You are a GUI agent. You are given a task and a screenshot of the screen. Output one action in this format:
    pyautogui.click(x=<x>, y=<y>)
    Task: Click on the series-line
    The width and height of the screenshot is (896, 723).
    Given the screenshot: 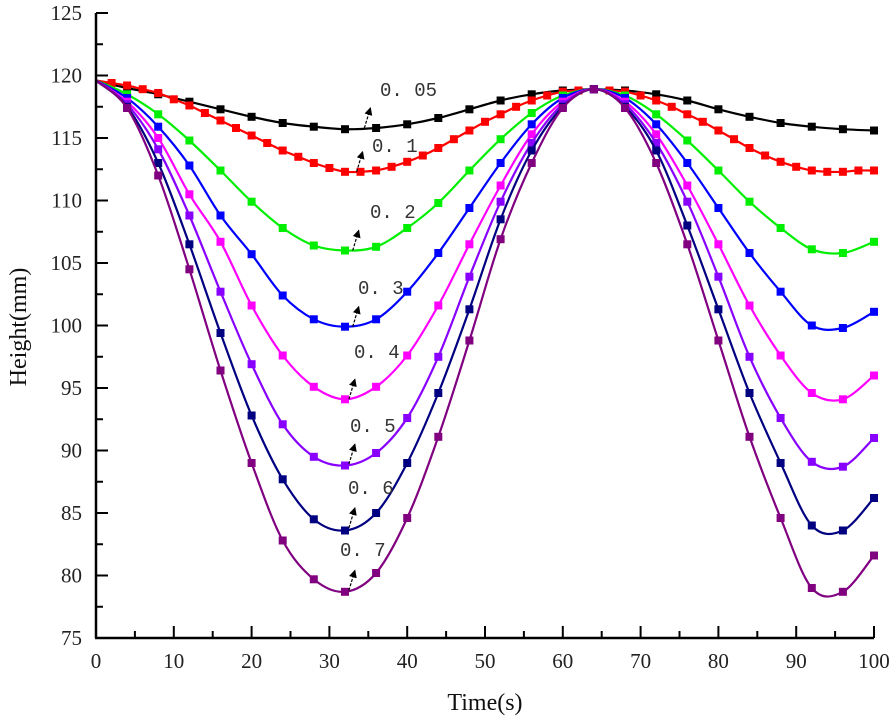 What is the action you would take?
    pyautogui.click(x=485, y=126)
    